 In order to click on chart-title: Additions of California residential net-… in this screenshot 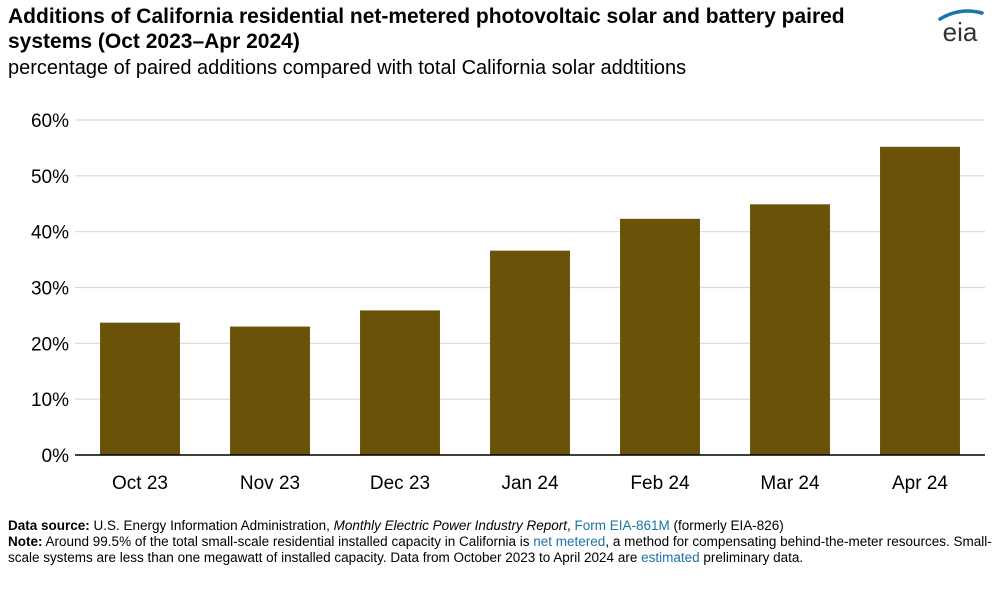, I will do `click(426, 29)`.